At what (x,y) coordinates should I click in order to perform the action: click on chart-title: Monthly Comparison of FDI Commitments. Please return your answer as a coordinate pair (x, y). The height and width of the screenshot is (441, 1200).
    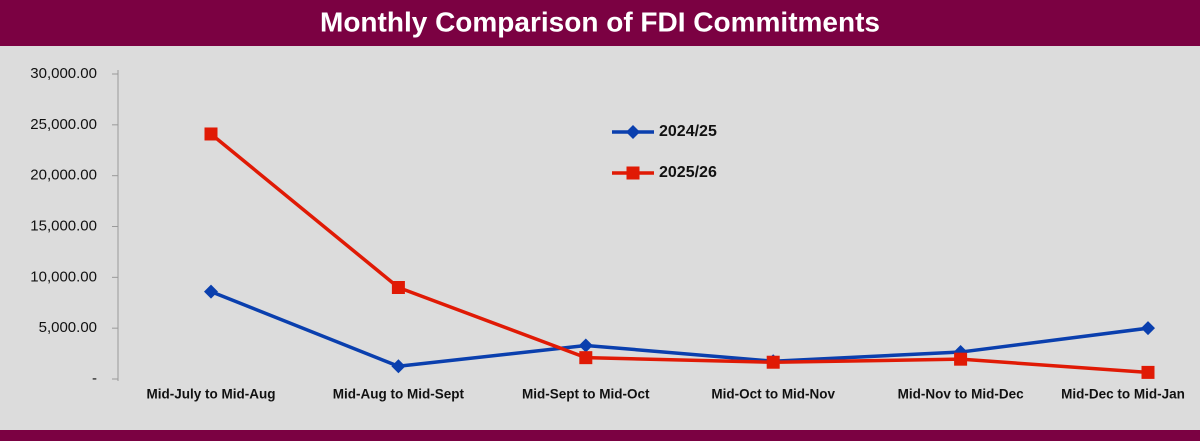
    Looking at the image, I should click on (600, 21).